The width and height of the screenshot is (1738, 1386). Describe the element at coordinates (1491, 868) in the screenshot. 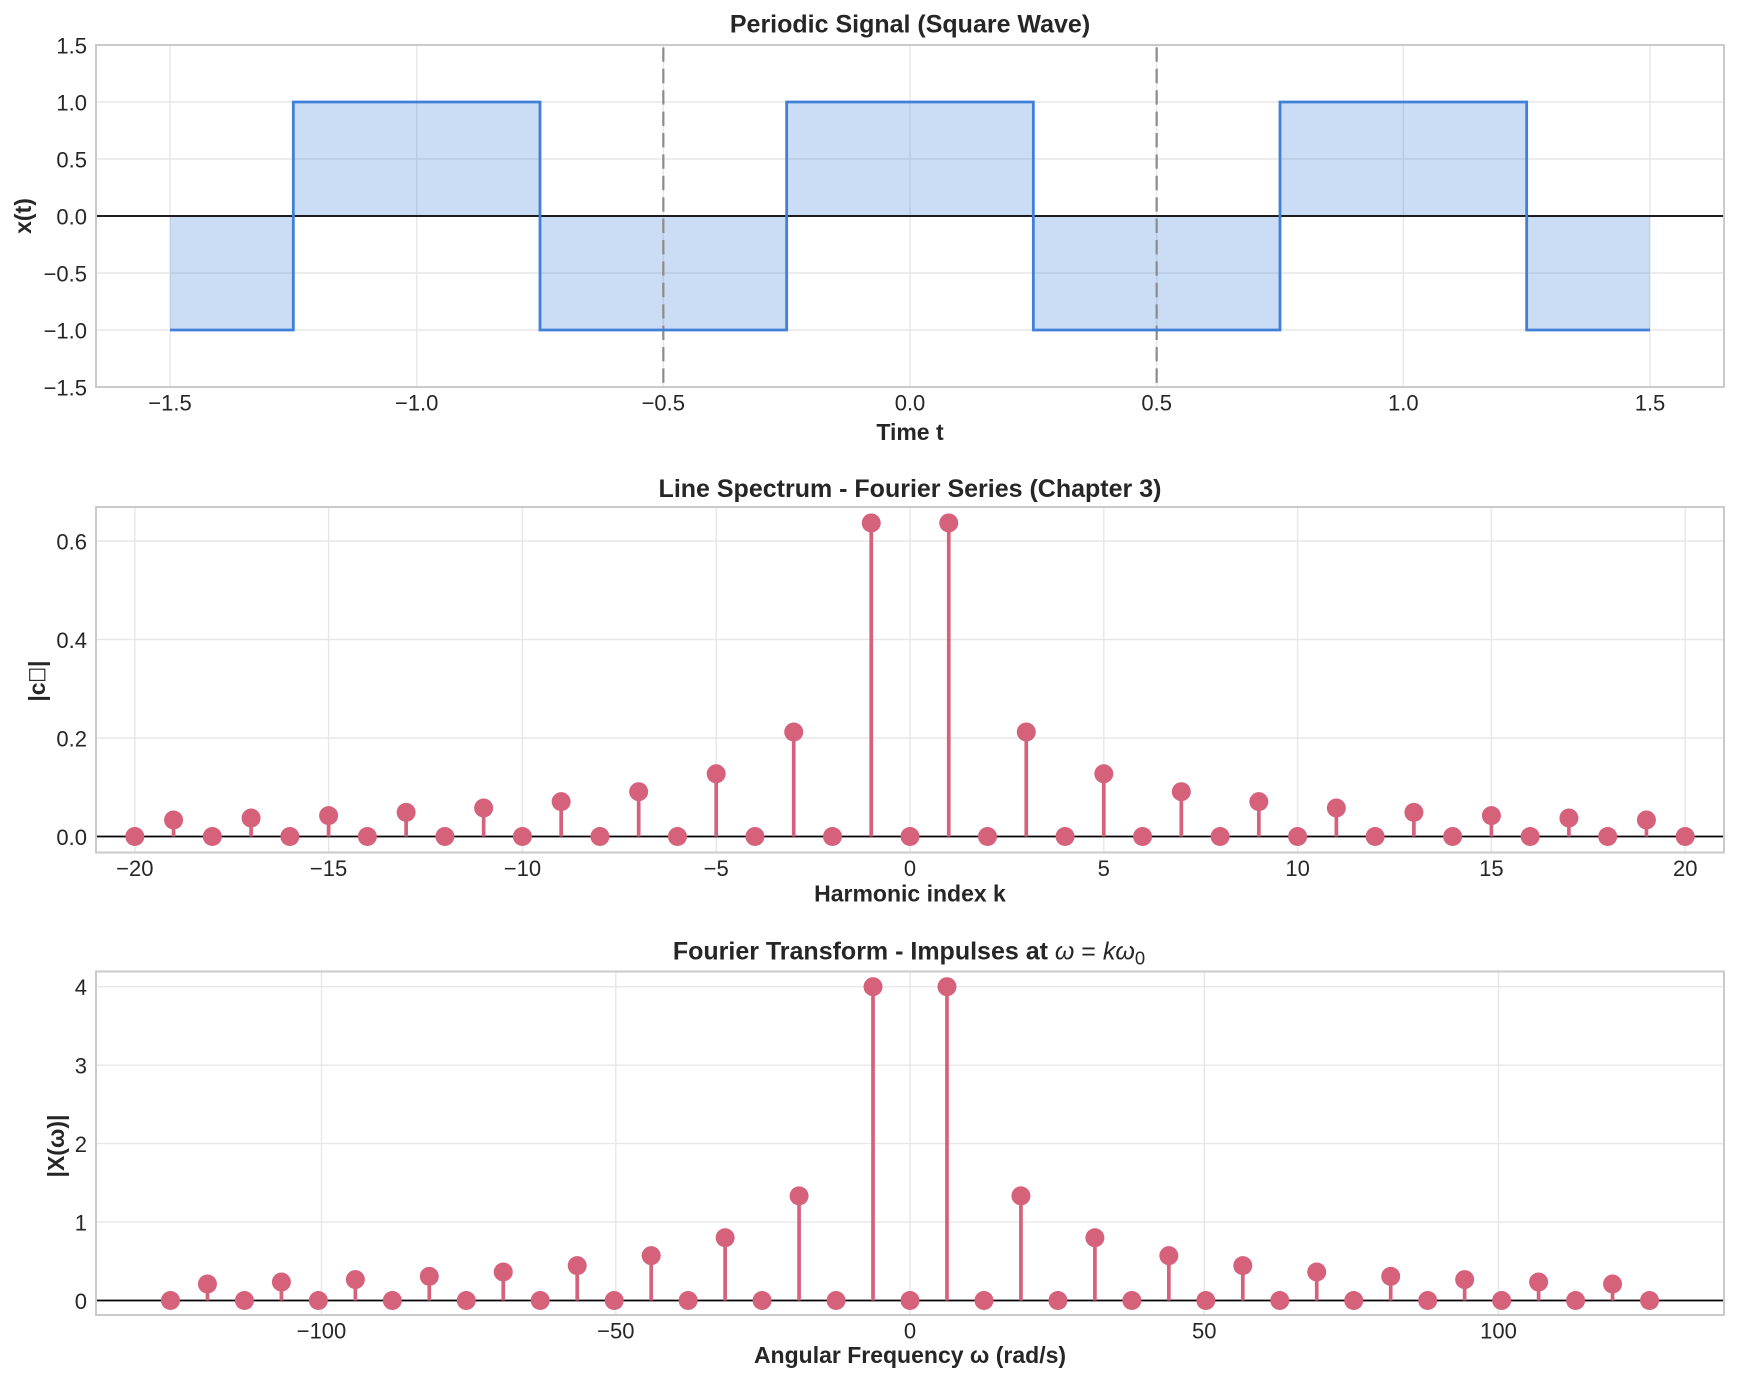

I see `svg-text: 15` at that location.